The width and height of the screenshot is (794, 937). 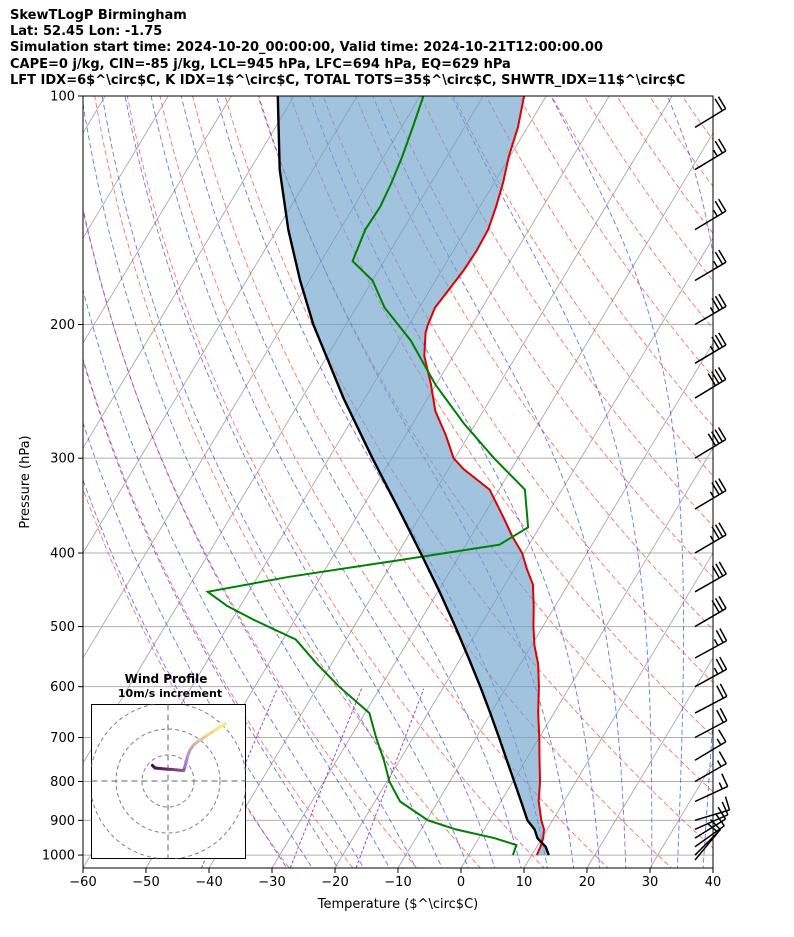 What do you see at coordinates (62, 554) in the screenshot?
I see `y-tick-label: 400` at bounding box center [62, 554].